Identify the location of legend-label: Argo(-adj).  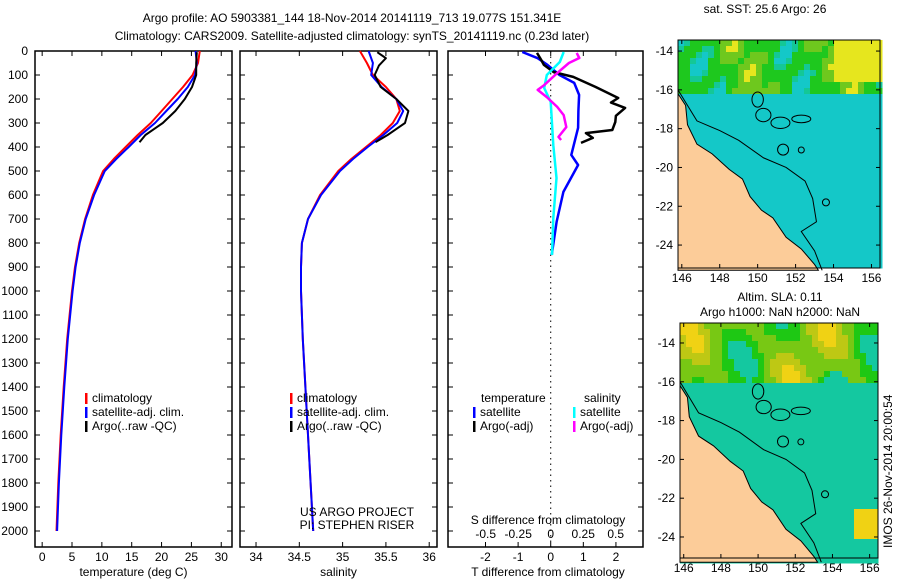
(606, 426).